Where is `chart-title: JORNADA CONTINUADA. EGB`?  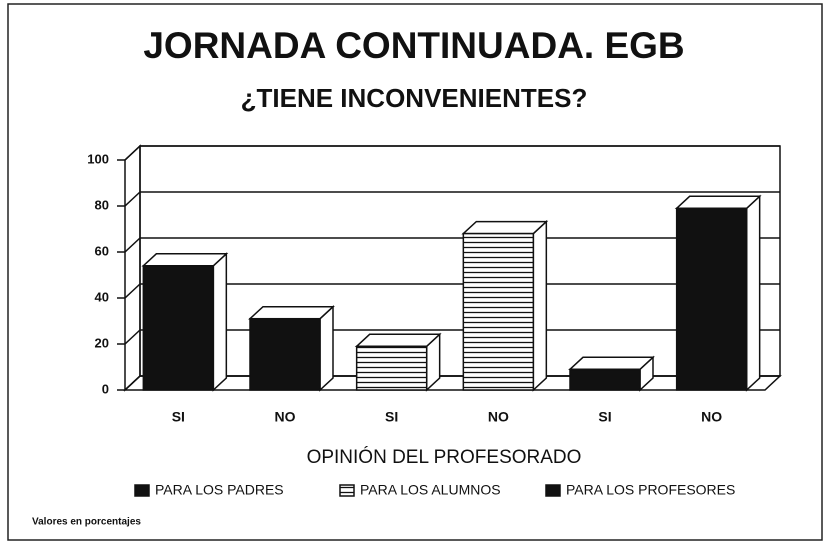
chart-title: JORNADA CONTINUADA. EGB is located at coordinates (413, 45).